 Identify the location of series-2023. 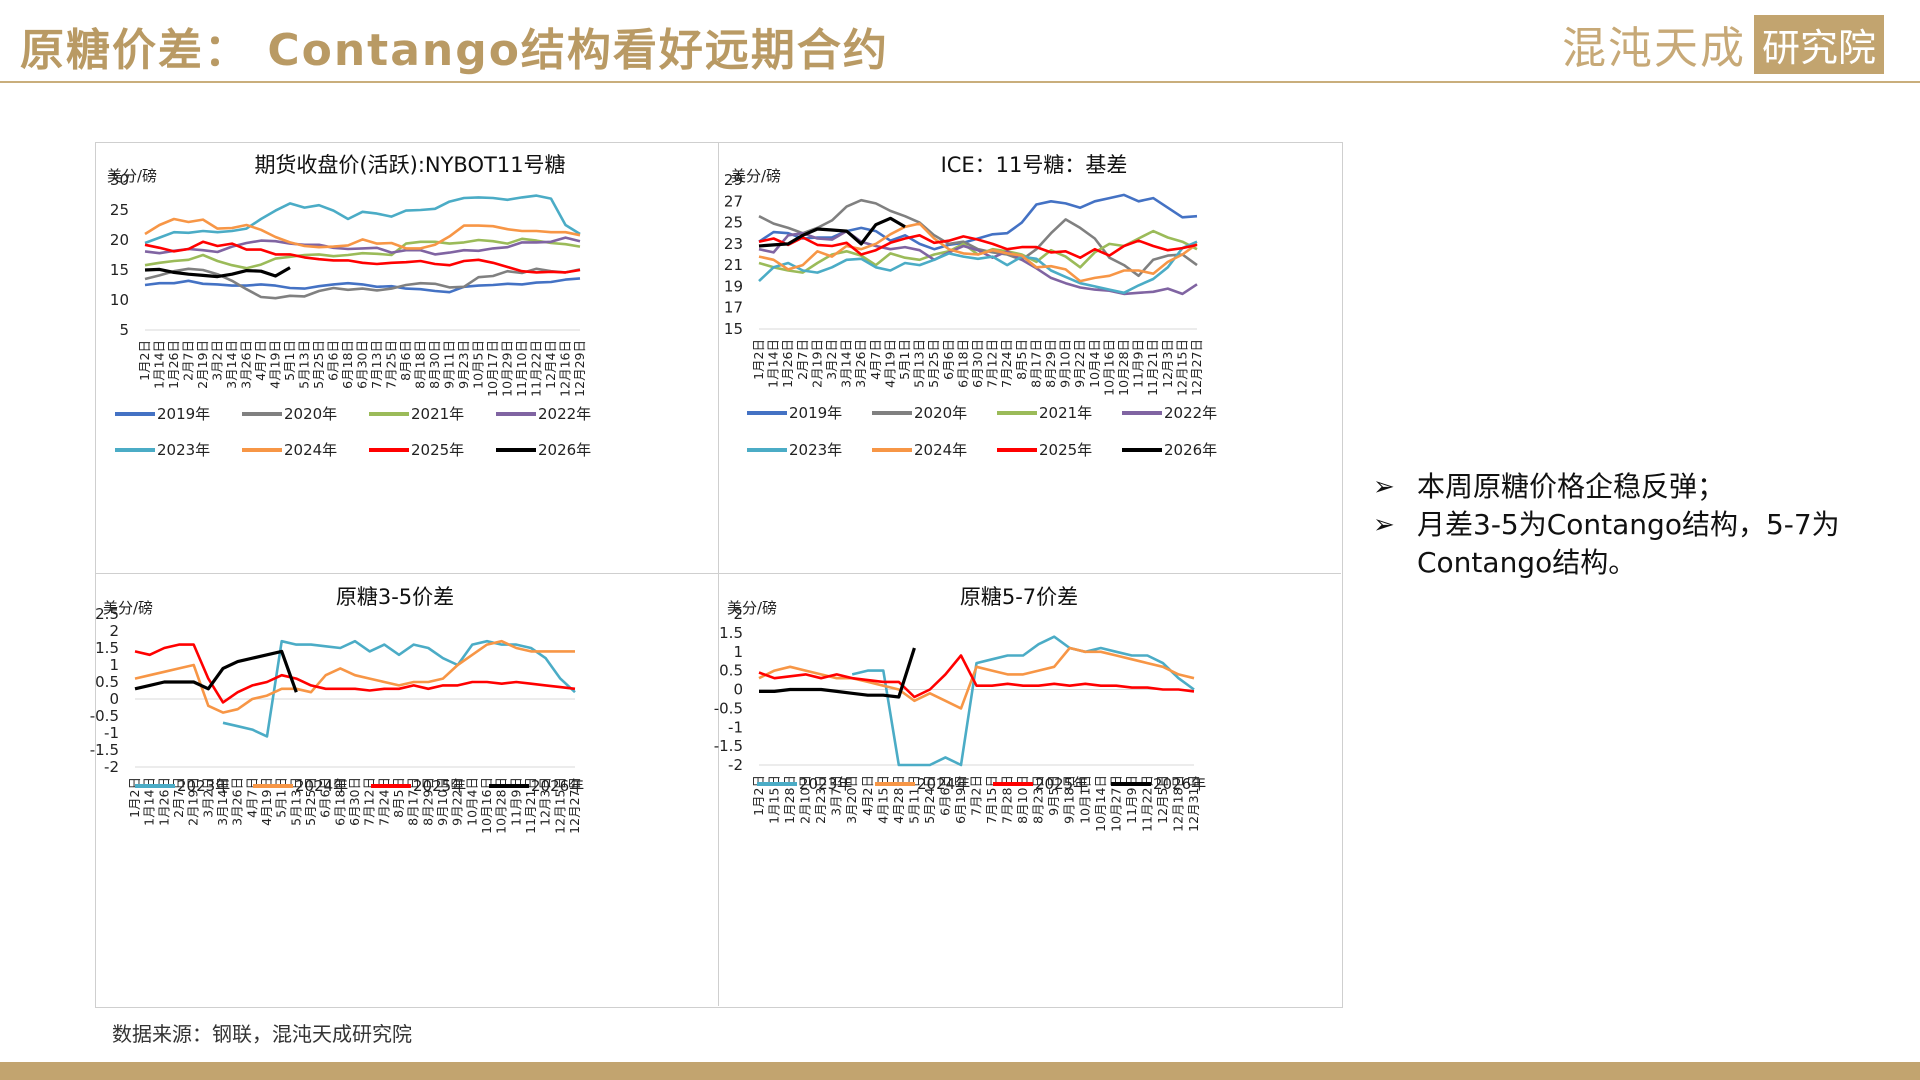
(1023, 701).